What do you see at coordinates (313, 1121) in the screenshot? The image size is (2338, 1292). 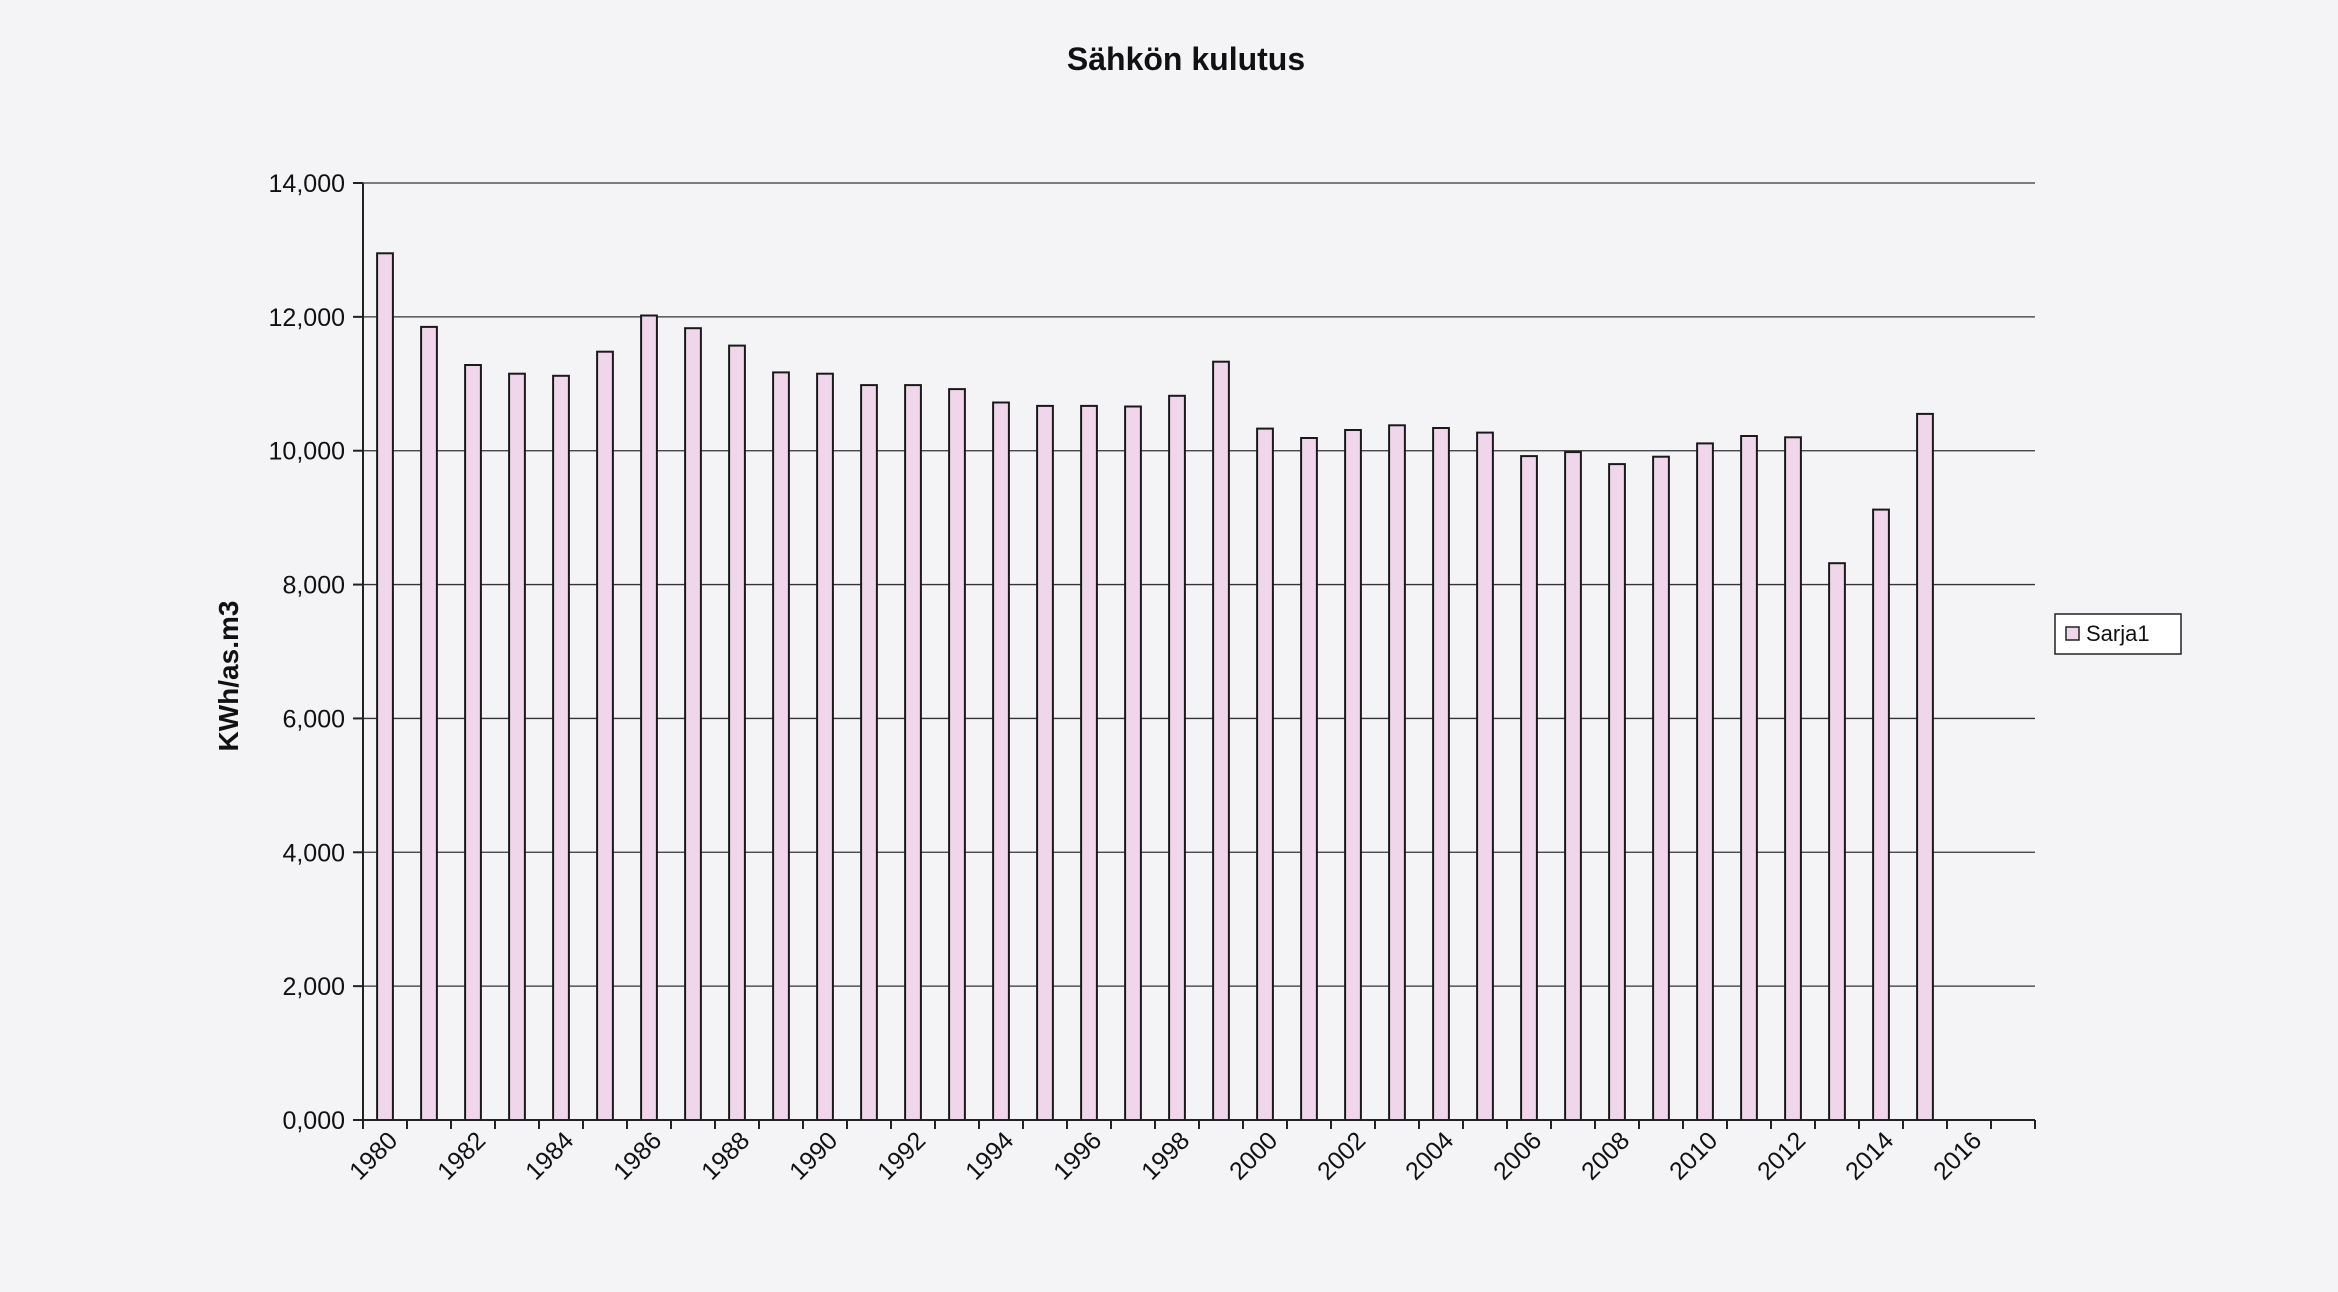 I see `y-tick-label: 0,000` at bounding box center [313, 1121].